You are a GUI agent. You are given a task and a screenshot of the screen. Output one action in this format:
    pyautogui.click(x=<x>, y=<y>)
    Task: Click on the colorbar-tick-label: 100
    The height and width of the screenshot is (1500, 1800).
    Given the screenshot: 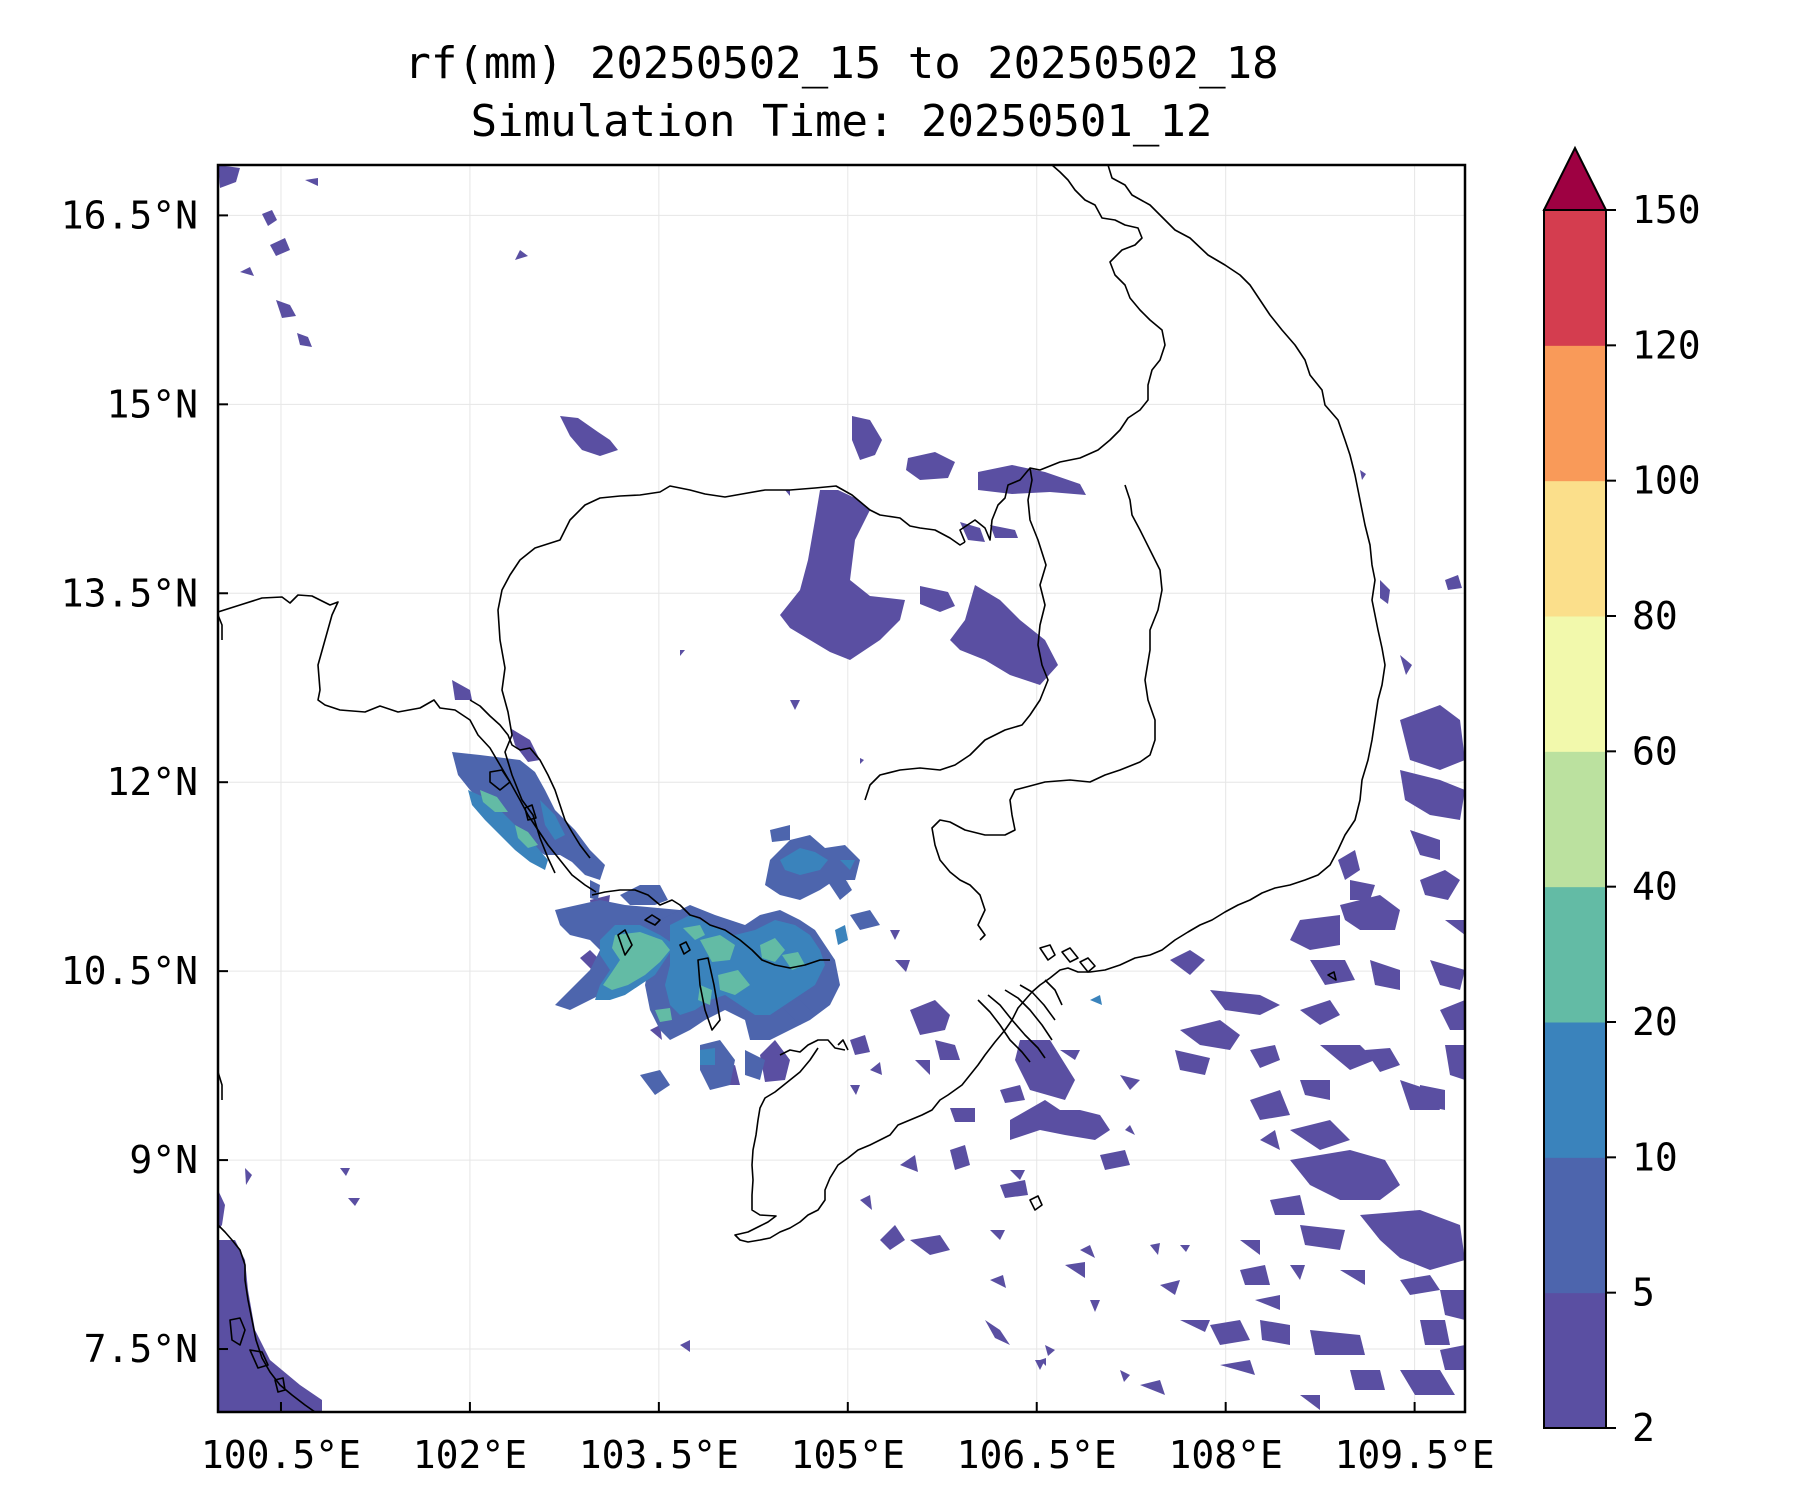 What is the action you would take?
    pyautogui.click(x=1666, y=481)
    